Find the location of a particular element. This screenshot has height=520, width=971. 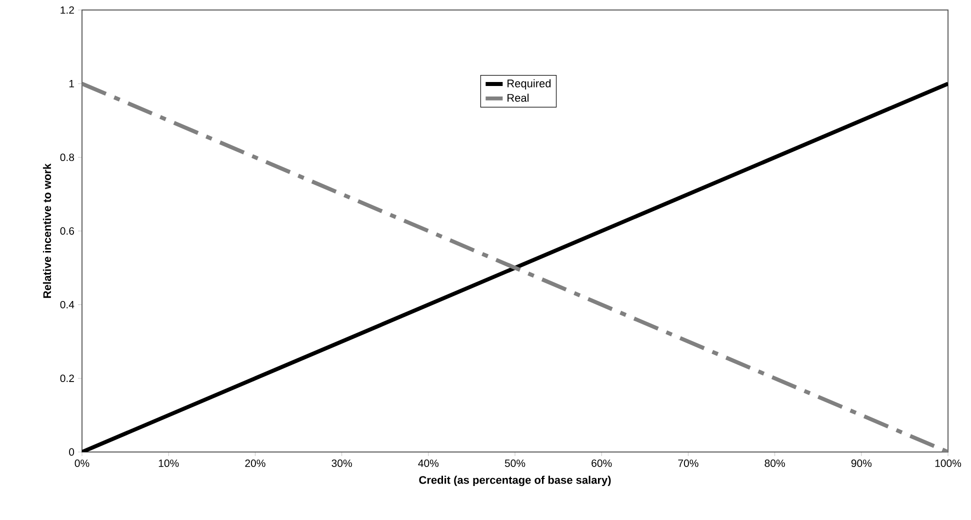

y-tick-label: 0.2 is located at coordinates (67, 378).